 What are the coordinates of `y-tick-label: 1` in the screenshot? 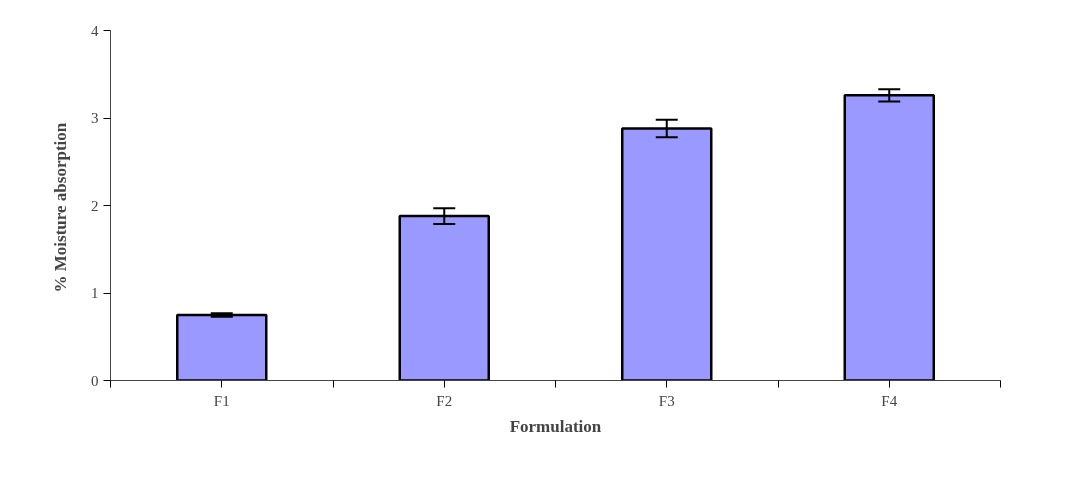 It's located at (95, 293).